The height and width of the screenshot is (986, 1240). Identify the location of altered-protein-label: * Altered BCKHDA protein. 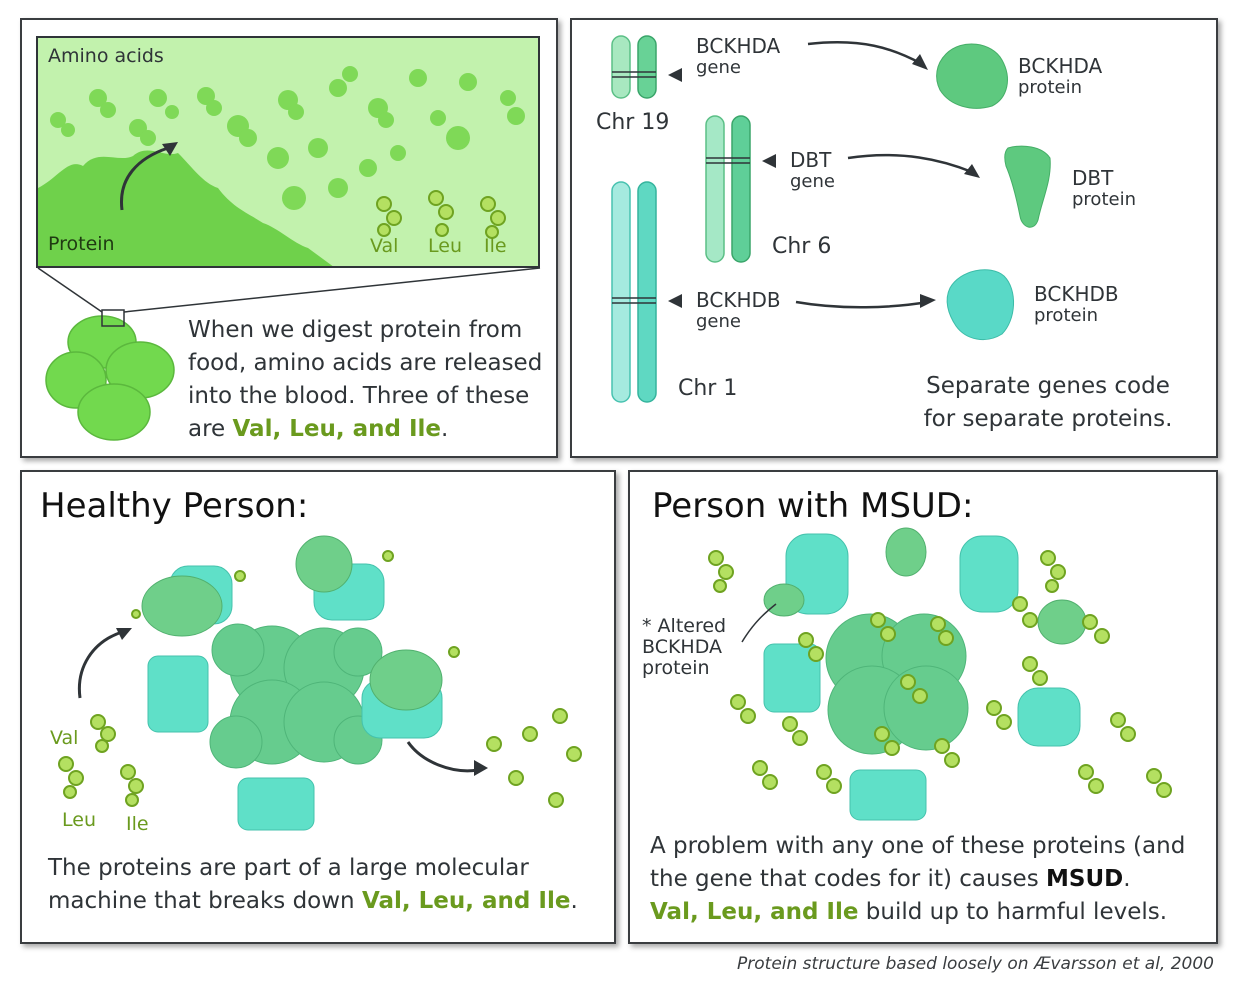
(684, 647).